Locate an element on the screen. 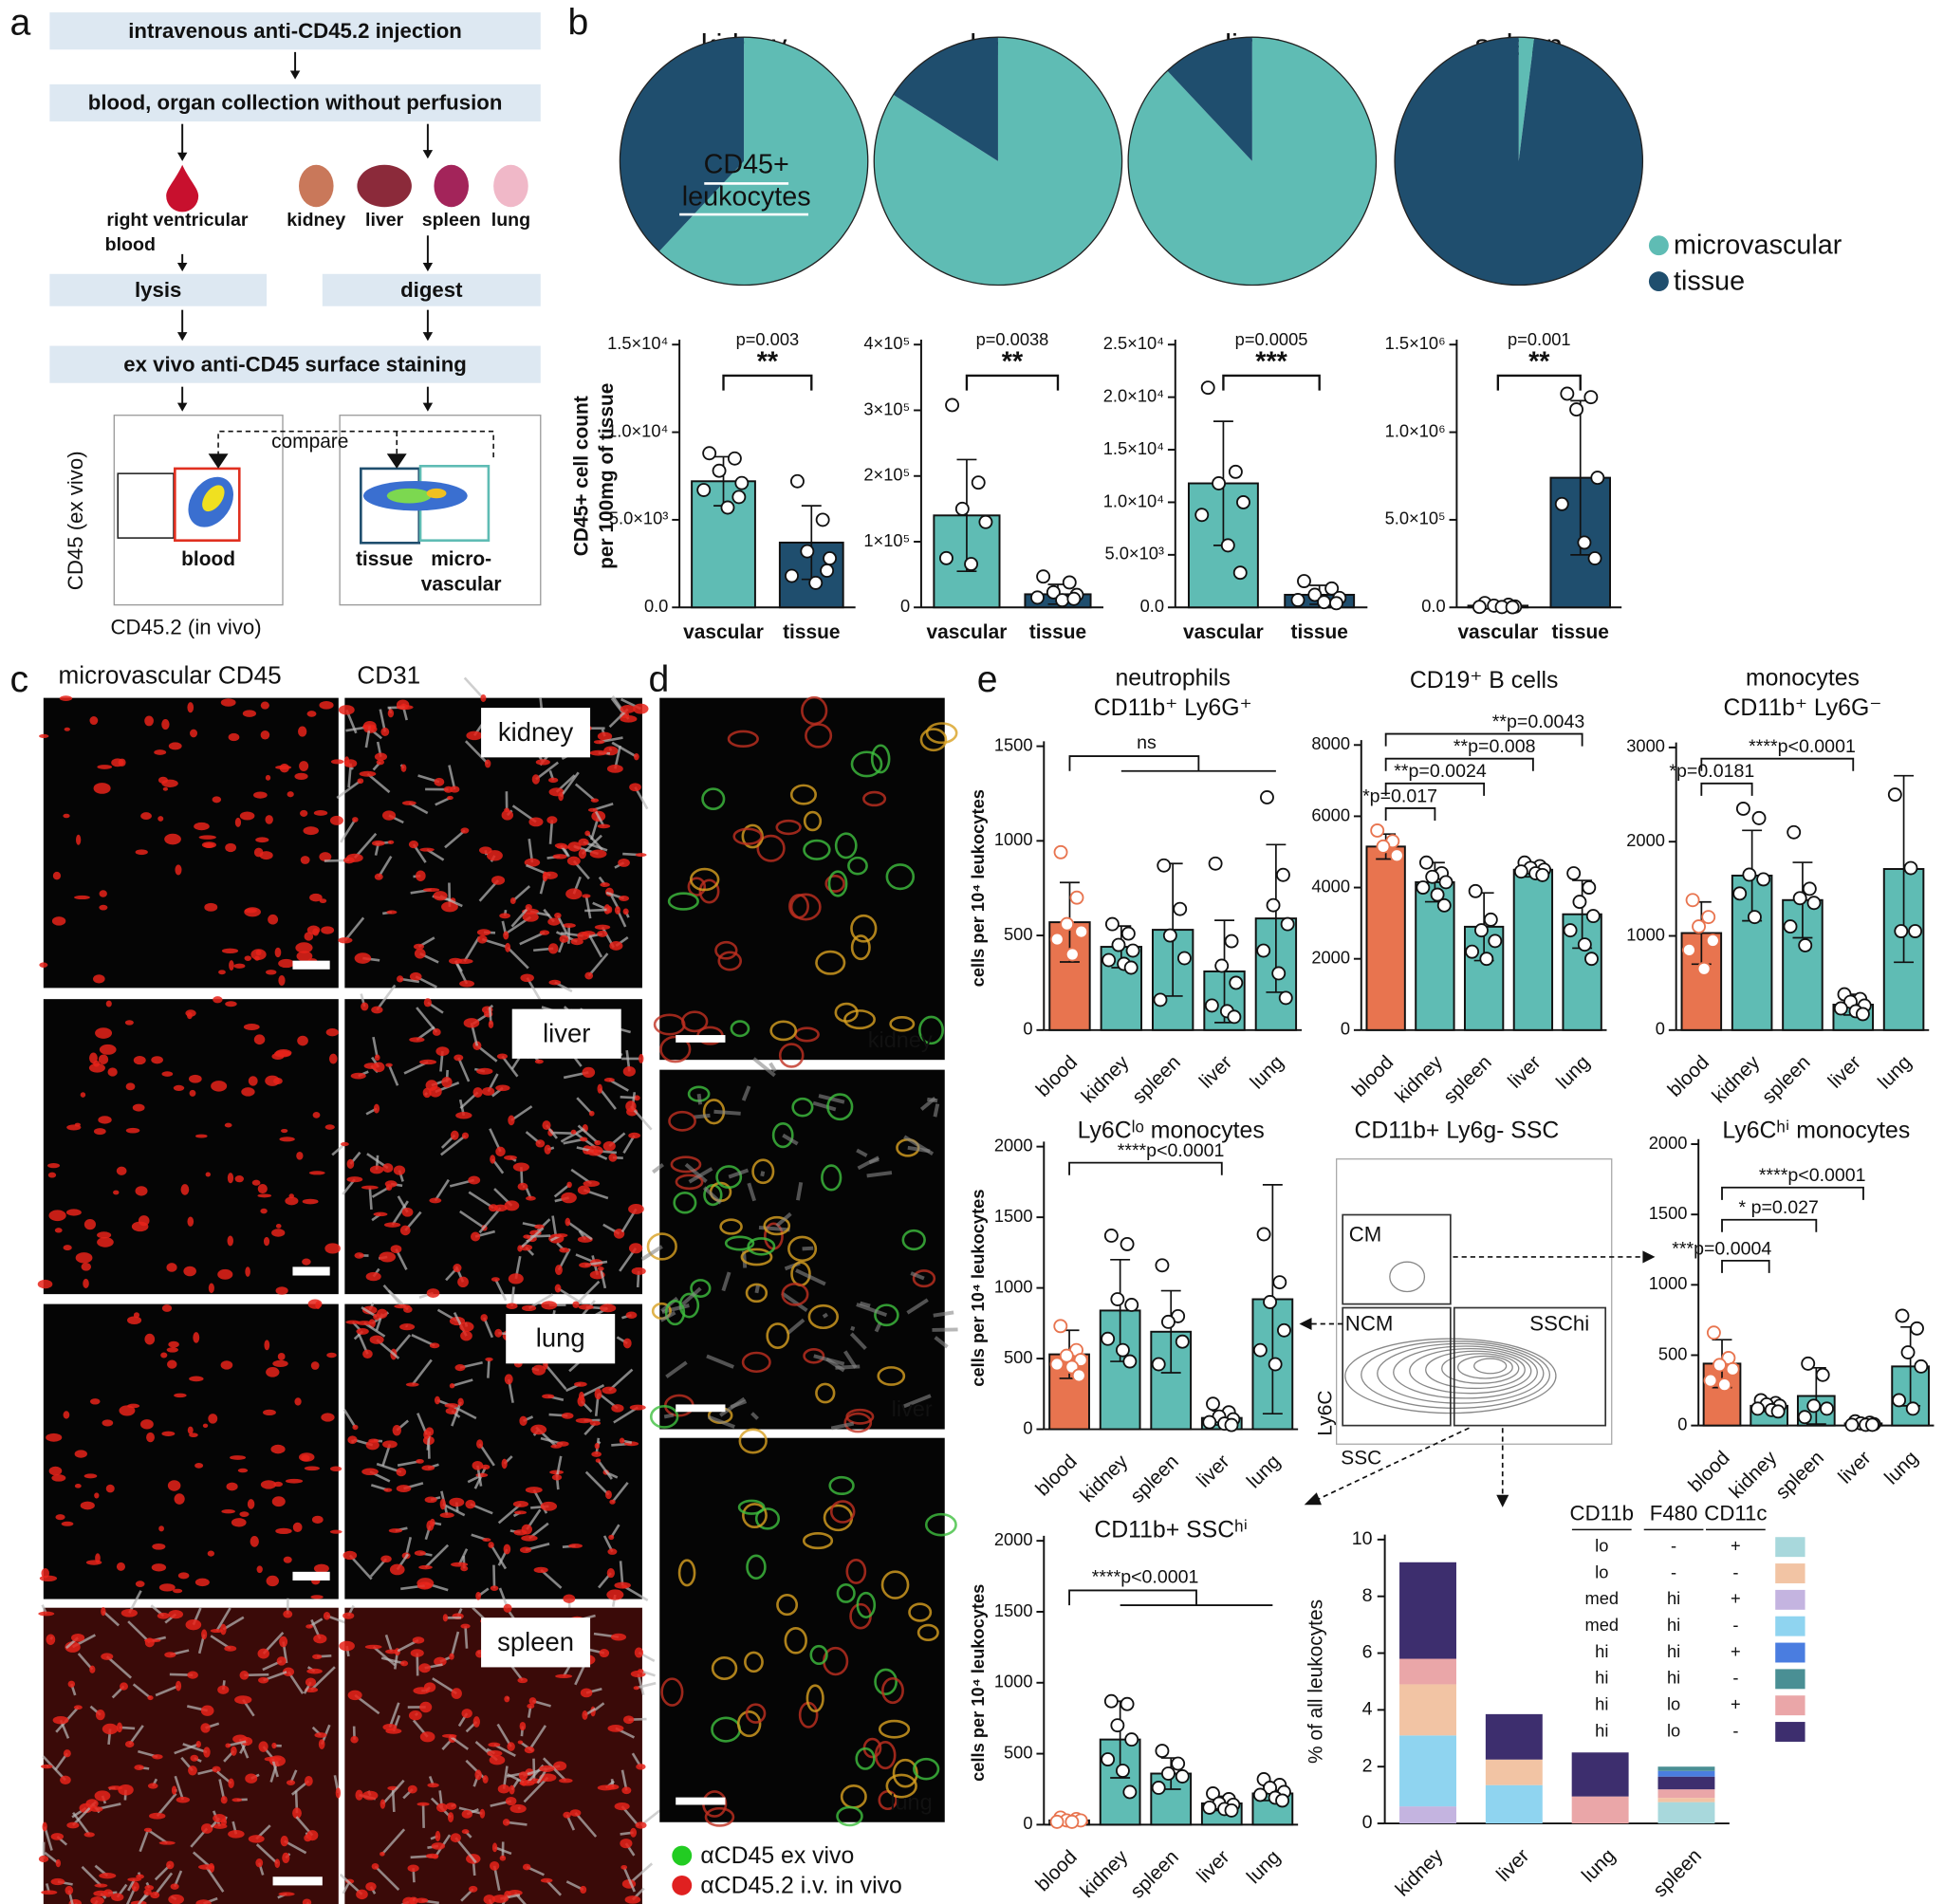 Image resolution: width=1944 pixels, height=1904 pixels. error-bar is located at coordinates (1170, 1331).